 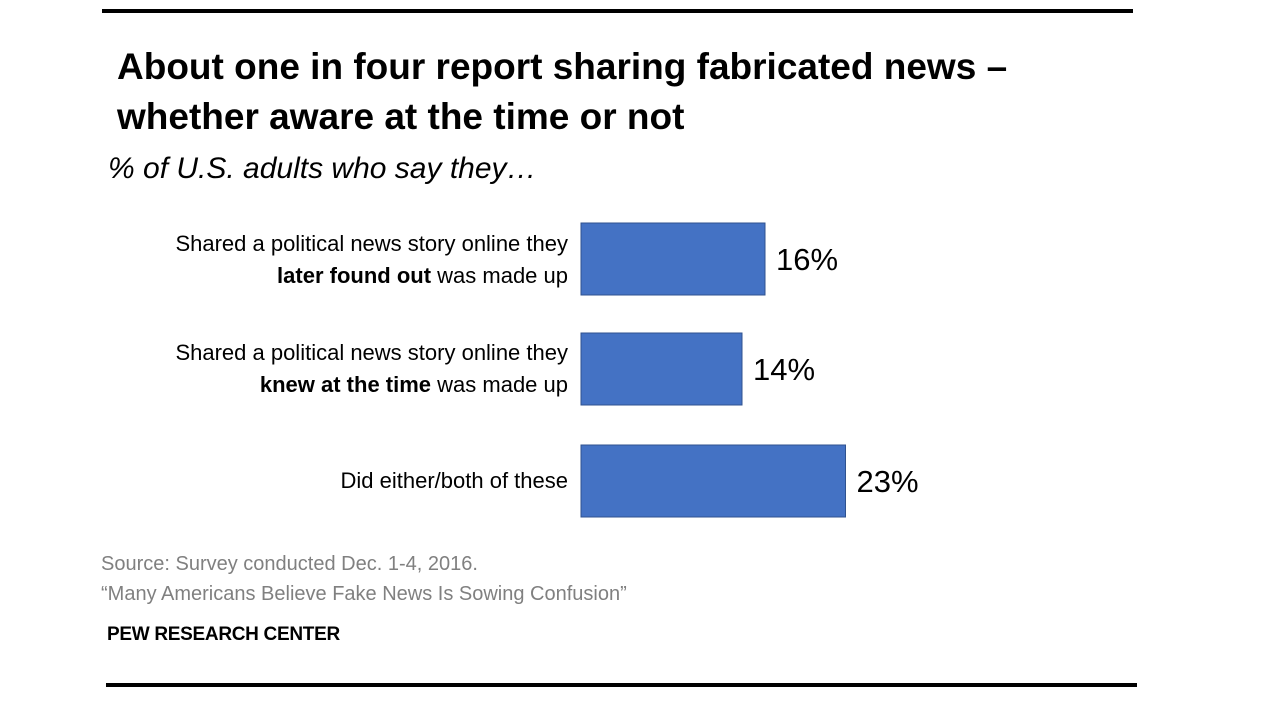 What do you see at coordinates (617, 11) in the screenshot?
I see `top-rule` at bounding box center [617, 11].